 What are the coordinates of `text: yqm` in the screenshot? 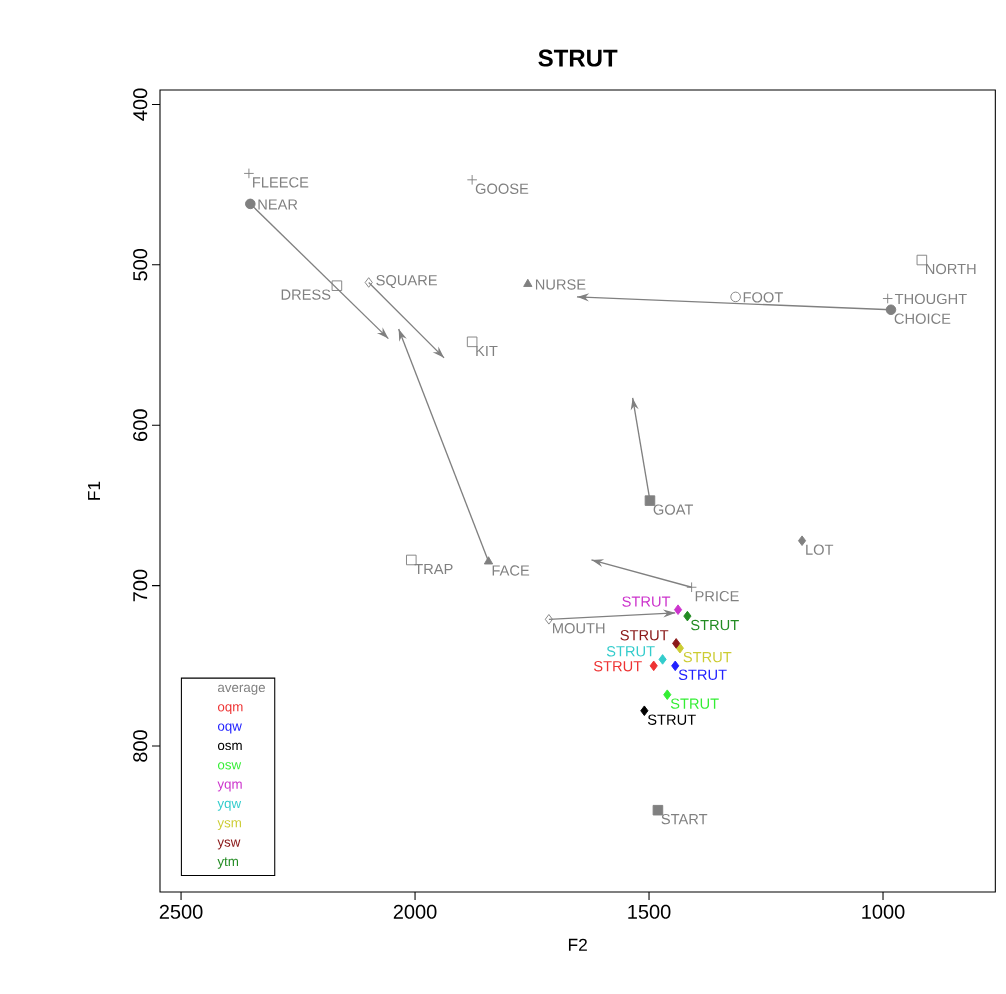 It's located at (229, 786).